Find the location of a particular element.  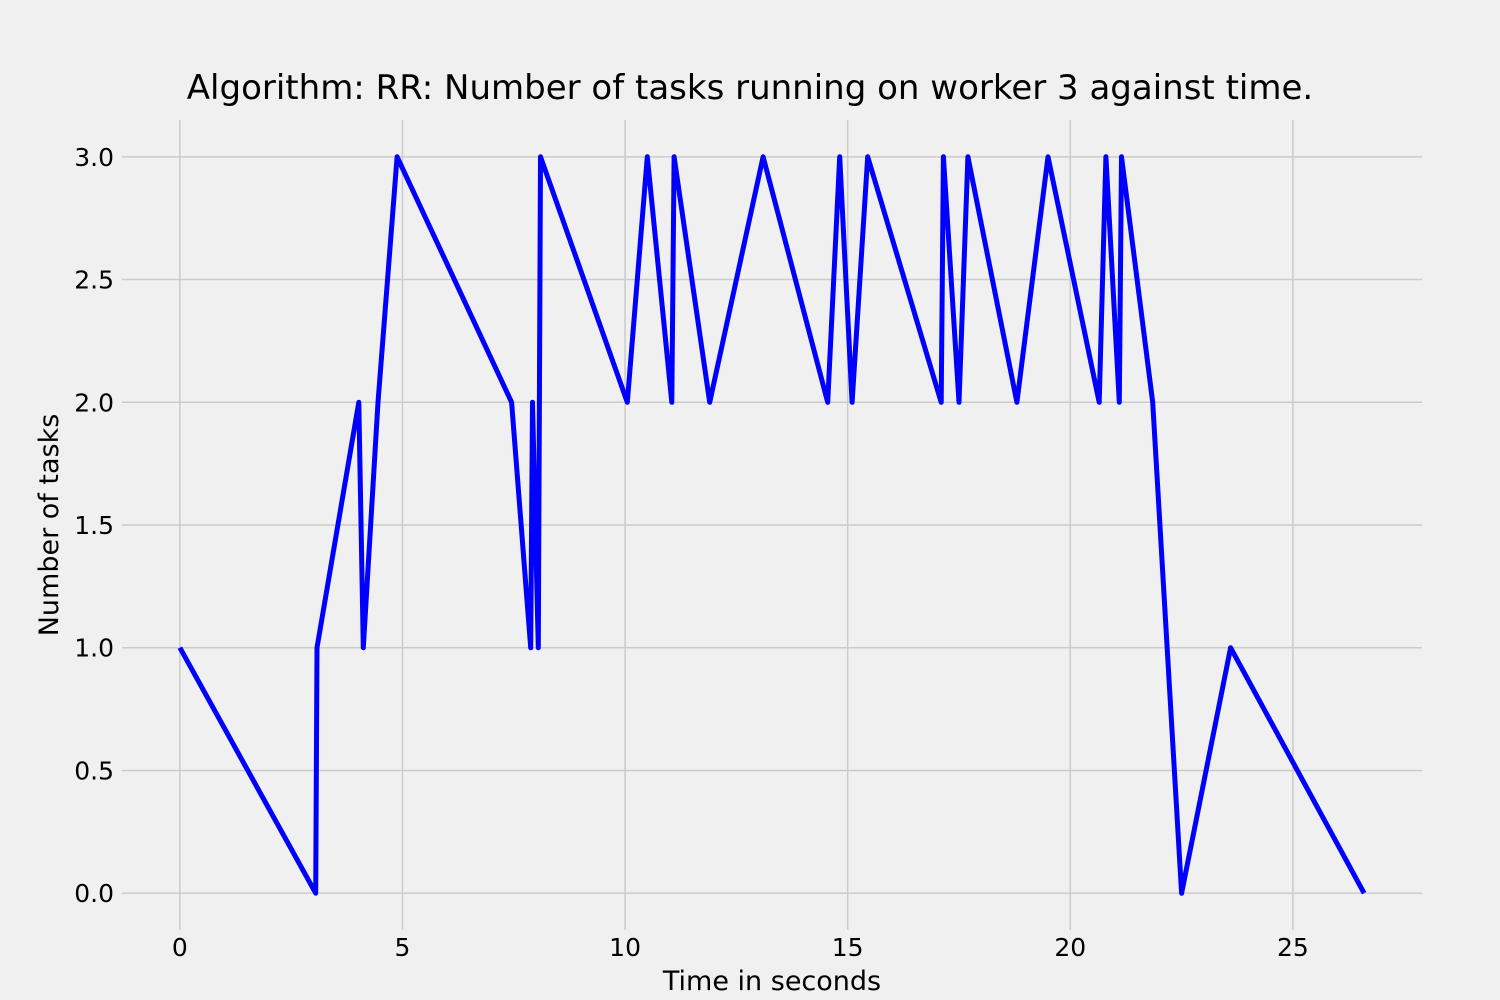

x-tick-label: 15 is located at coordinates (848, 947).